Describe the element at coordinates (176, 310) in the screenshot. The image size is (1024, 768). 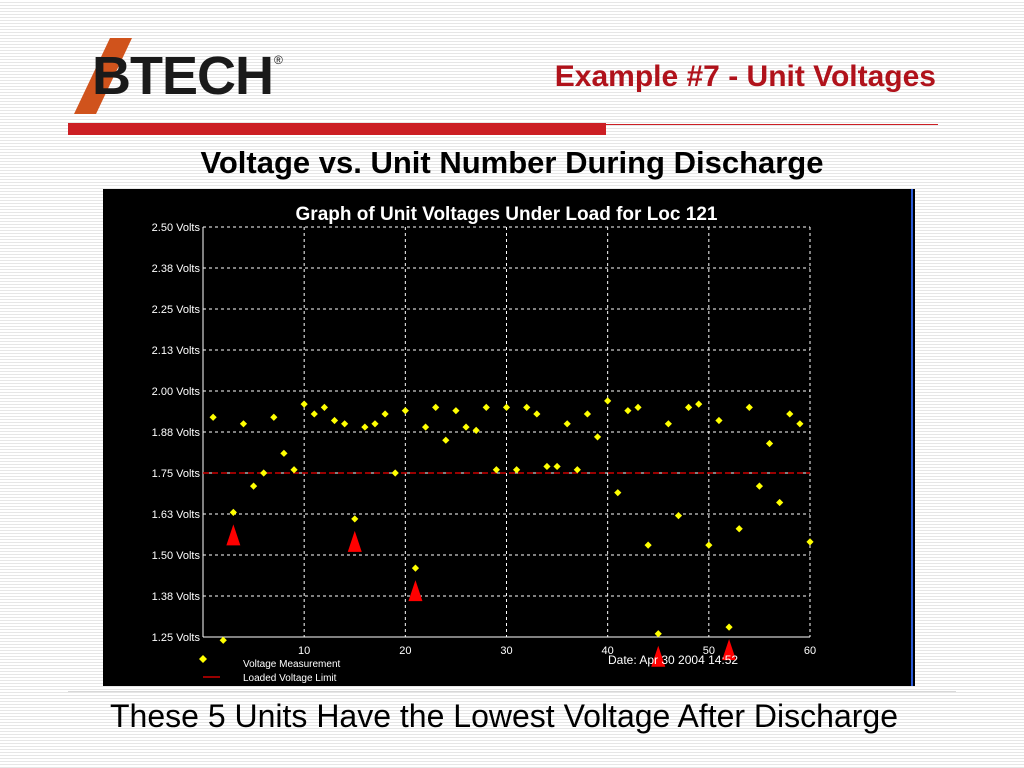
I see `y-tick-label: 2.25 Volts` at that location.